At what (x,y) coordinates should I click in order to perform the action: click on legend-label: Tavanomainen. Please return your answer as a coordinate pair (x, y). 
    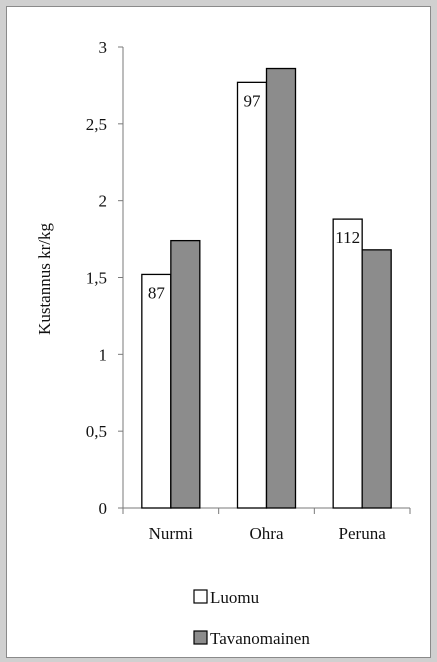
    Looking at the image, I should click on (260, 638).